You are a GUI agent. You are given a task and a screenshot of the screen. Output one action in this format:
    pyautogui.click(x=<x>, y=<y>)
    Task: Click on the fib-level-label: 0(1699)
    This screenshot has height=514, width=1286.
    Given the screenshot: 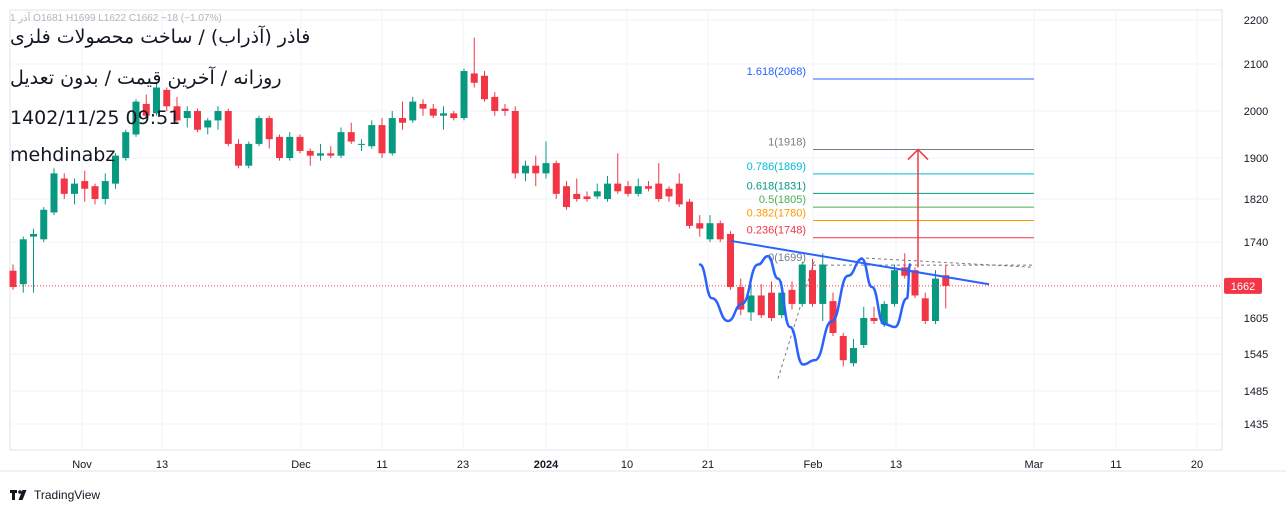 What is the action you would take?
    pyautogui.click(x=787, y=258)
    